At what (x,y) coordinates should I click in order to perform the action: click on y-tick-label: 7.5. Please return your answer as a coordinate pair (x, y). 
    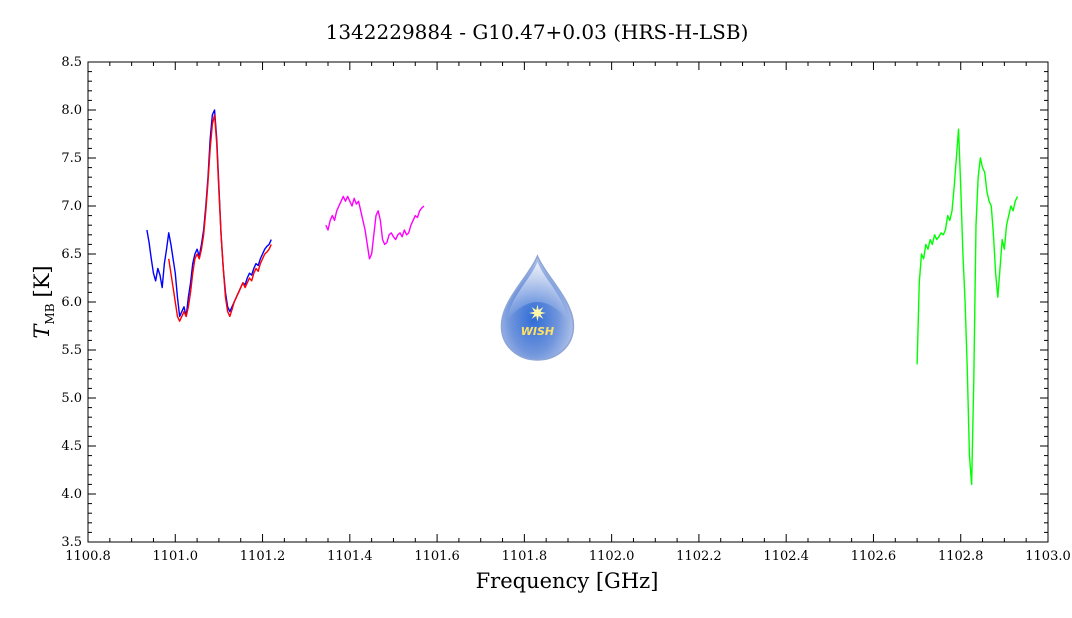
    Looking at the image, I should click on (71, 158).